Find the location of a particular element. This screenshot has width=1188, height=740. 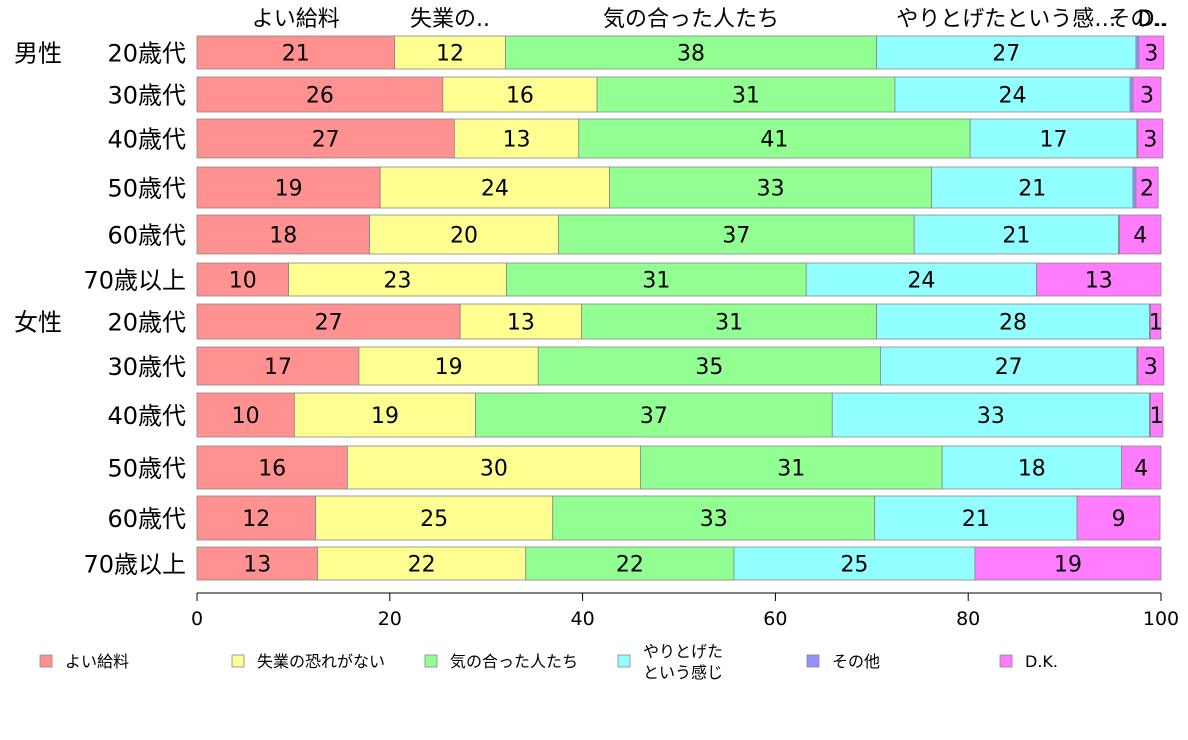

legend-label: 気の合った人たち is located at coordinates (514, 661).